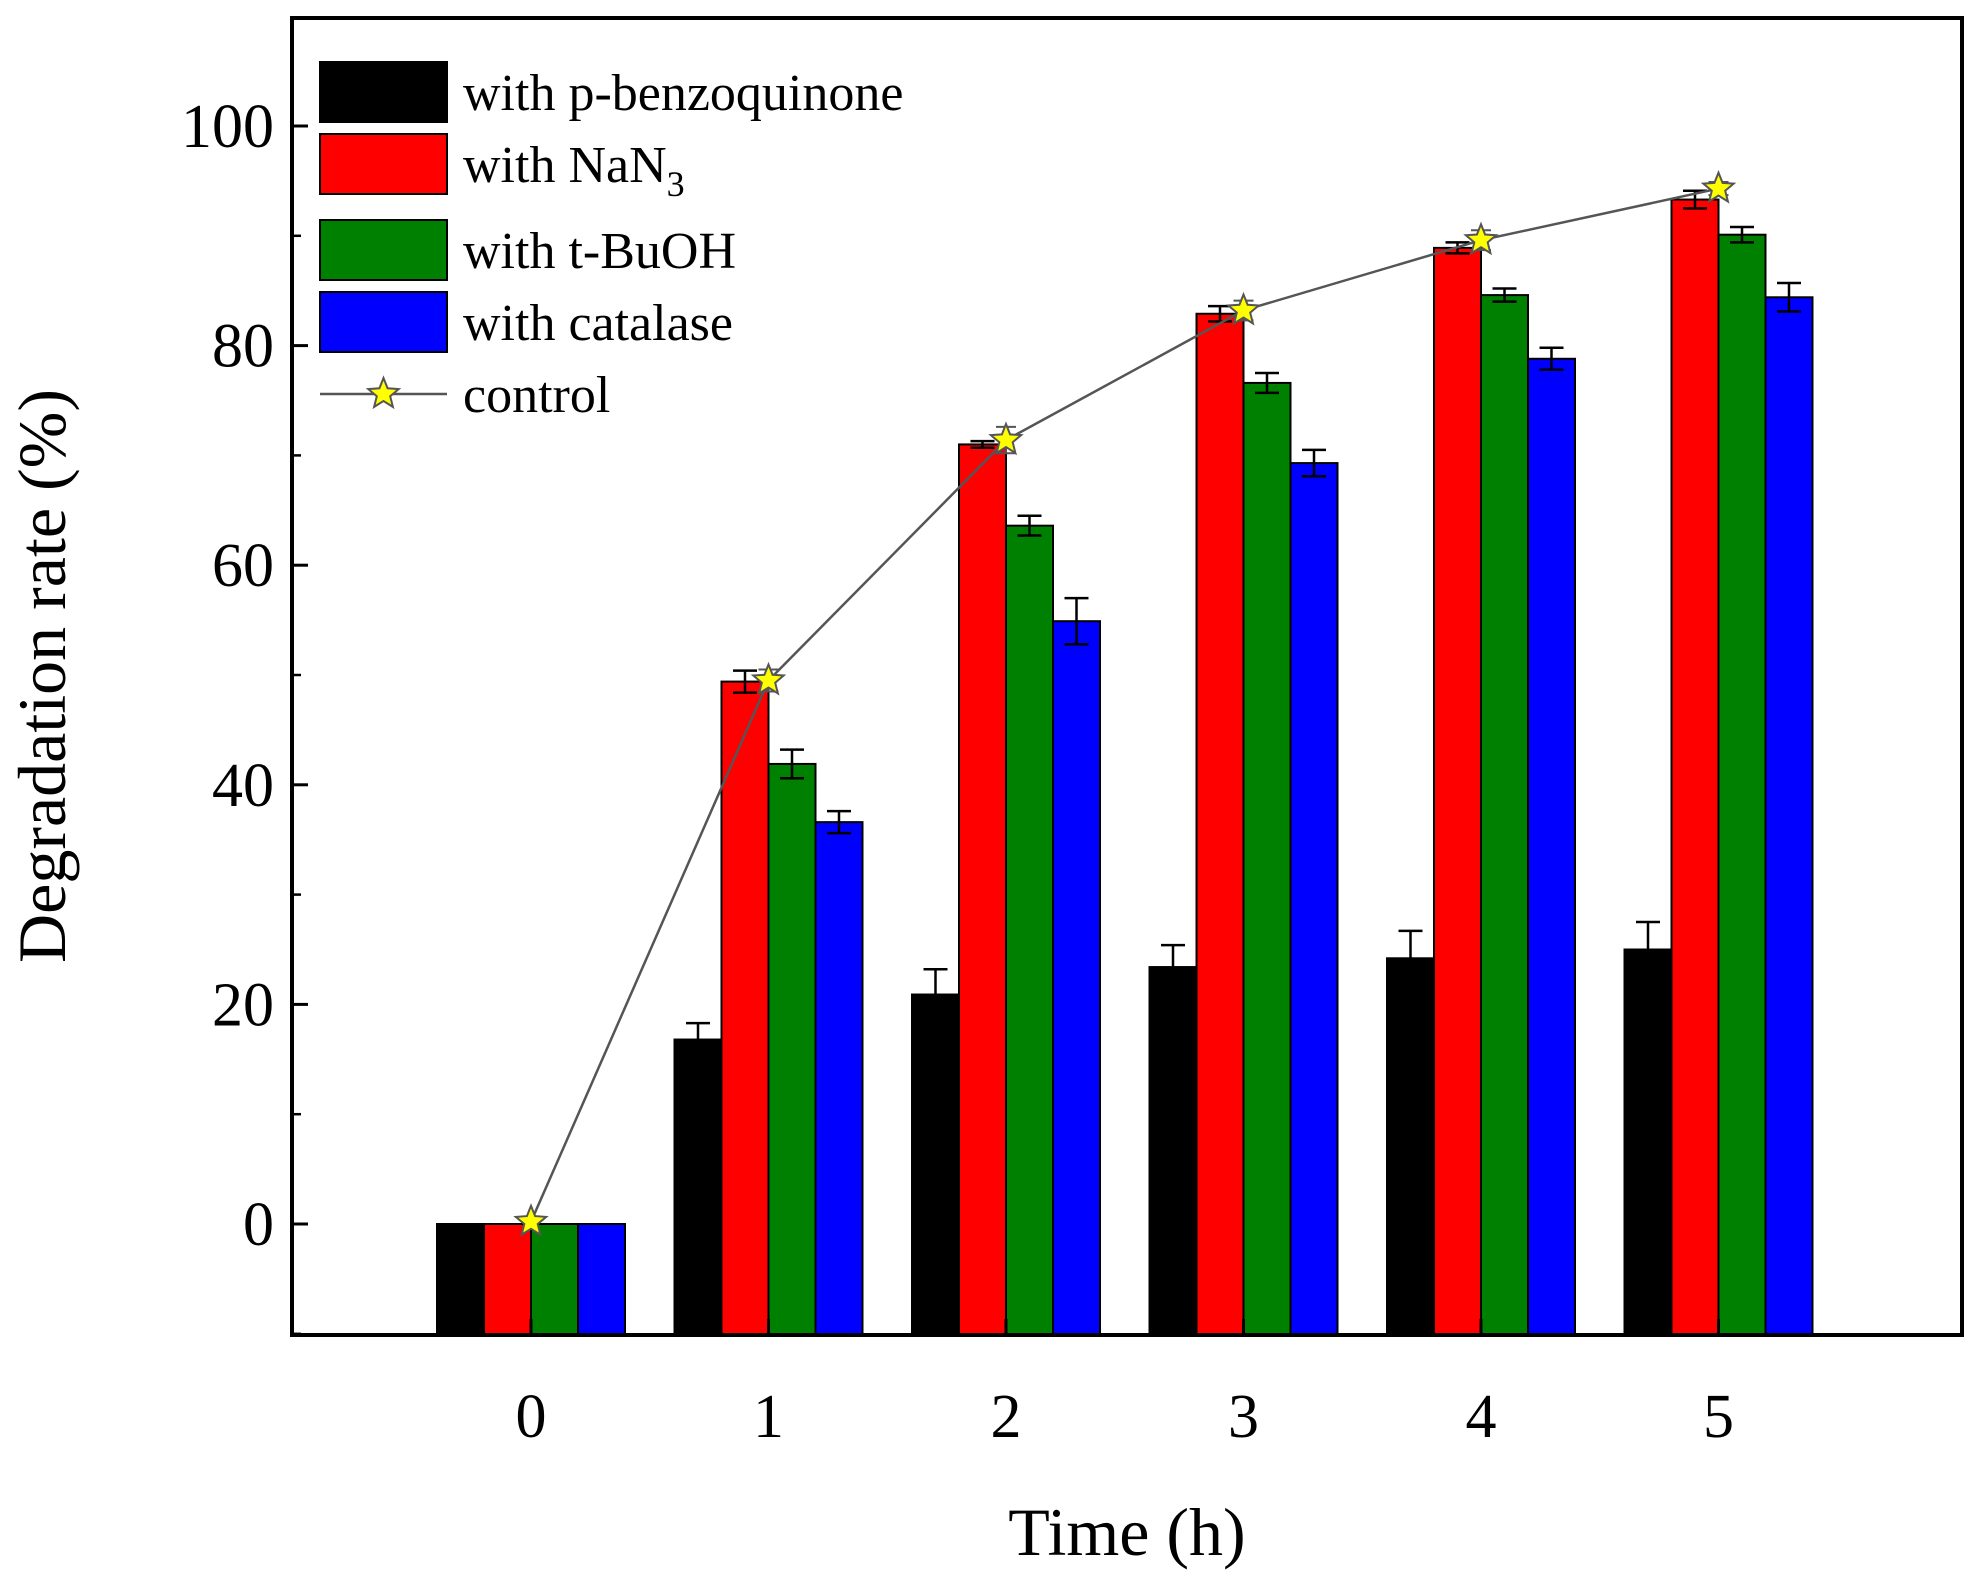 The image size is (1971, 1582). What do you see at coordinates (1243, 1417) in the screenshot?
I see `x-tick-label: 3` at bounding box center [1243, 1417].